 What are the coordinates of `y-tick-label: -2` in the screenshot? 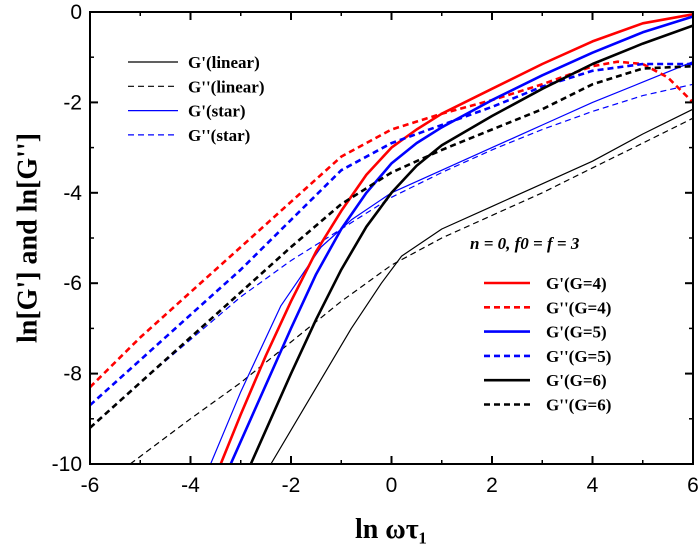 It's located at (72, 102).